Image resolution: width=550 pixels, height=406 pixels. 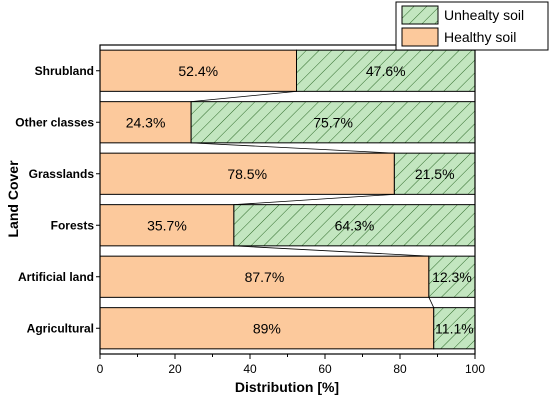 I want to click on y-axis-title: Land Cover, so click(x=13, y=199).